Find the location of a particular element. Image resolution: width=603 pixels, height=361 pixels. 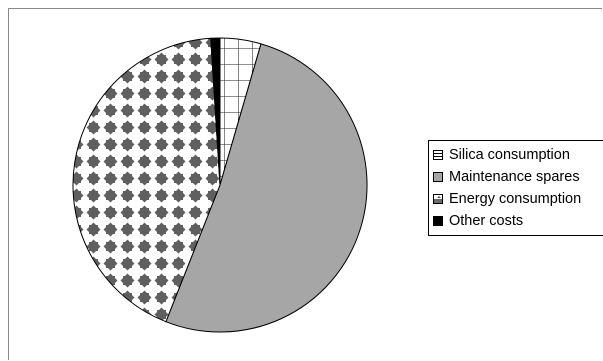

legend-item-energy: Energy consumption is located at coordinates (518, 199).